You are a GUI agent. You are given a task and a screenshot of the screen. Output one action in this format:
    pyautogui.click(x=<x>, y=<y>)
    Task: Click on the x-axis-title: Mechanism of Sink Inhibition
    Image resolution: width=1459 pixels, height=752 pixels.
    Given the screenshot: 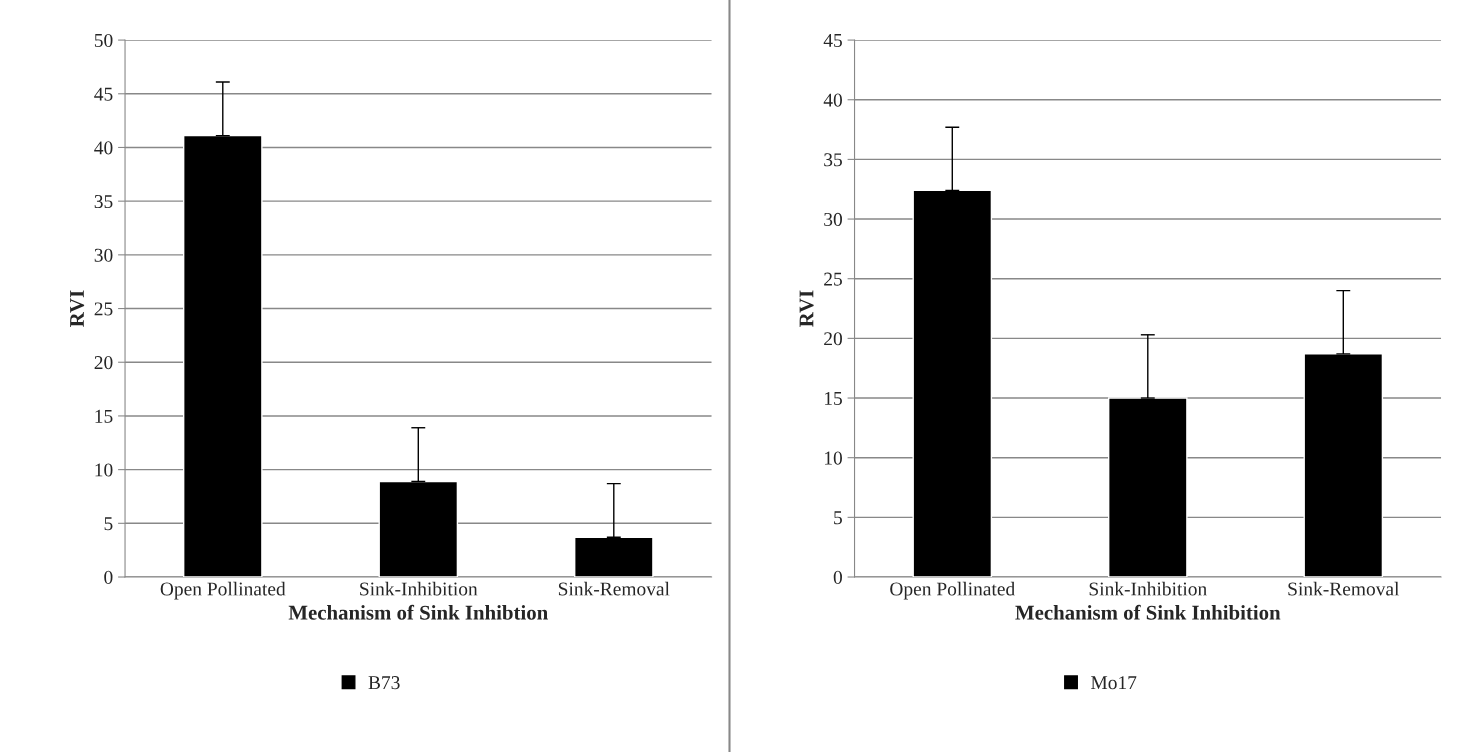 What is the action you would take?
    pyautogui.click(x=1148, y=612)
    